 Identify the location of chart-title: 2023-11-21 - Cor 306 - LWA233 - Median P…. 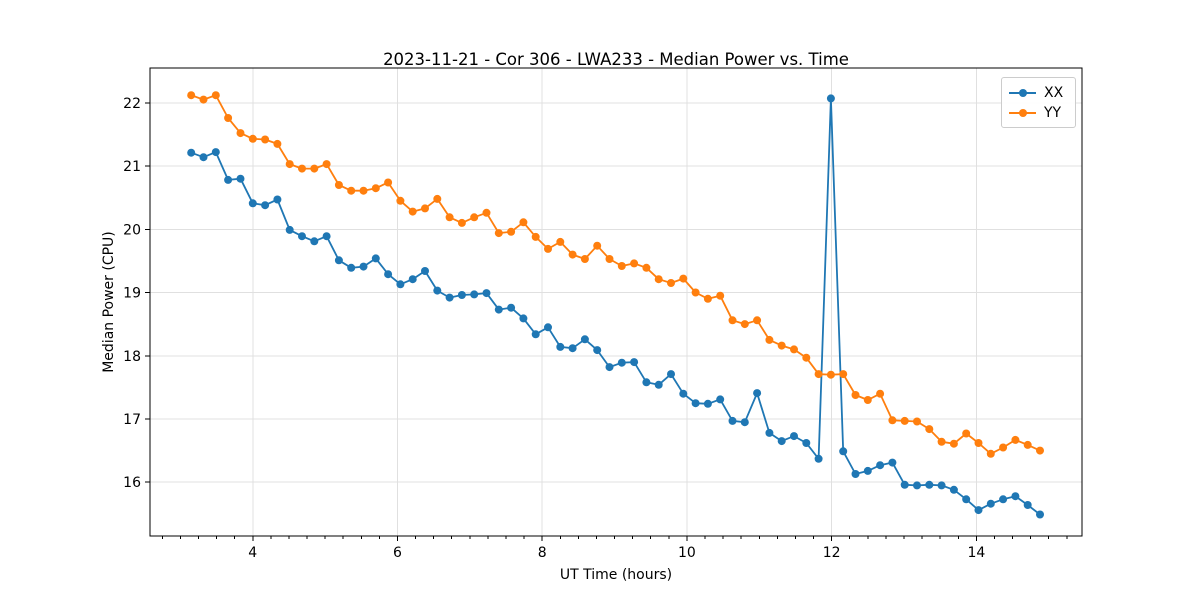
(616, 59).